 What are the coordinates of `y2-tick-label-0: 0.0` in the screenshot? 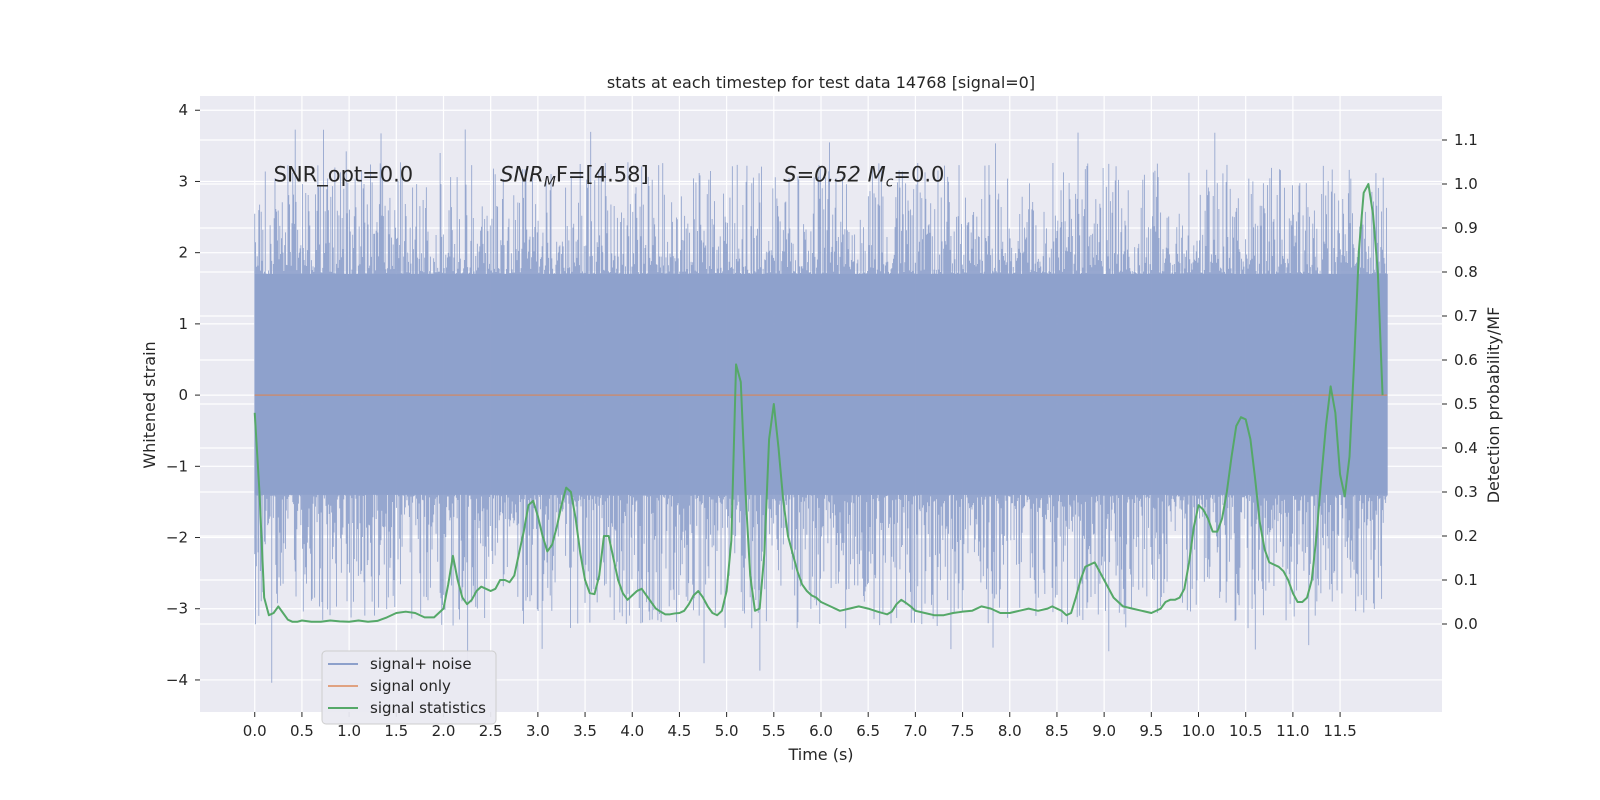 It's located at (1466, 624).